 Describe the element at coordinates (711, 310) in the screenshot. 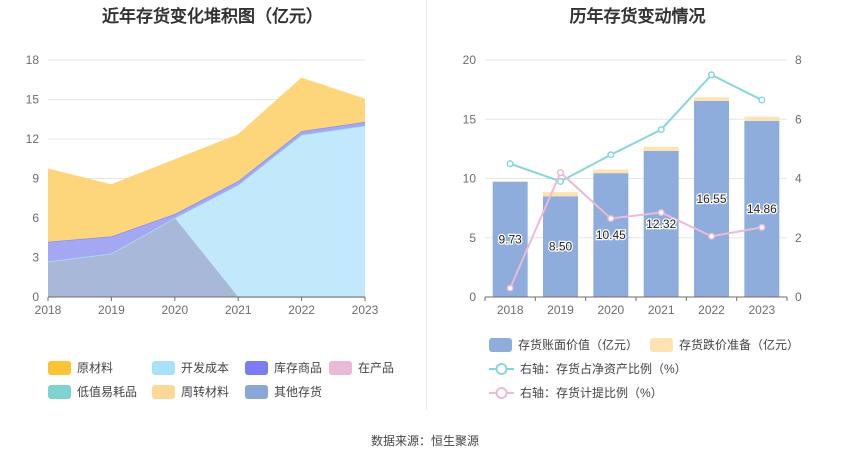

I see `right-x-tick-label: 2022` at that location.